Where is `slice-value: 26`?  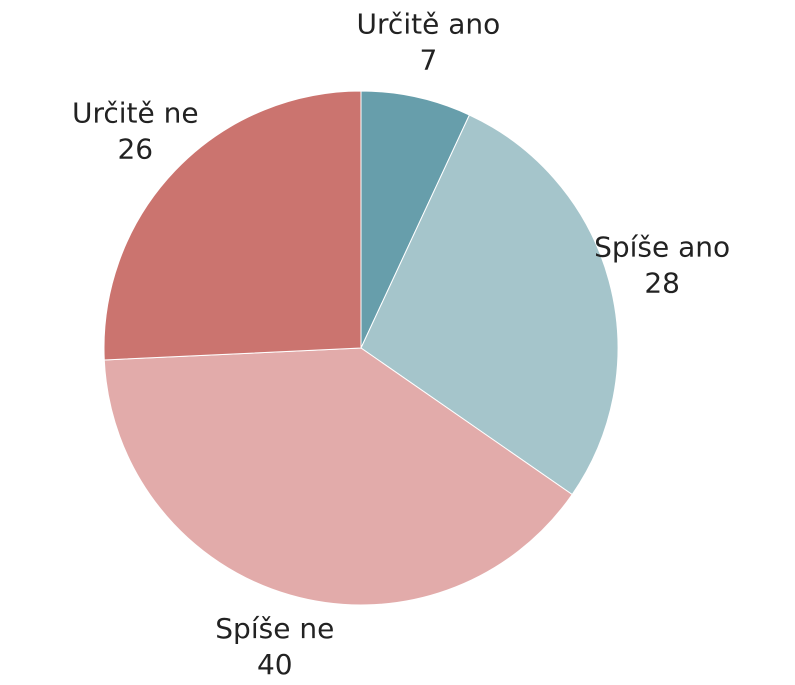 slice-value: 26 is located at coordinates (135, 149).